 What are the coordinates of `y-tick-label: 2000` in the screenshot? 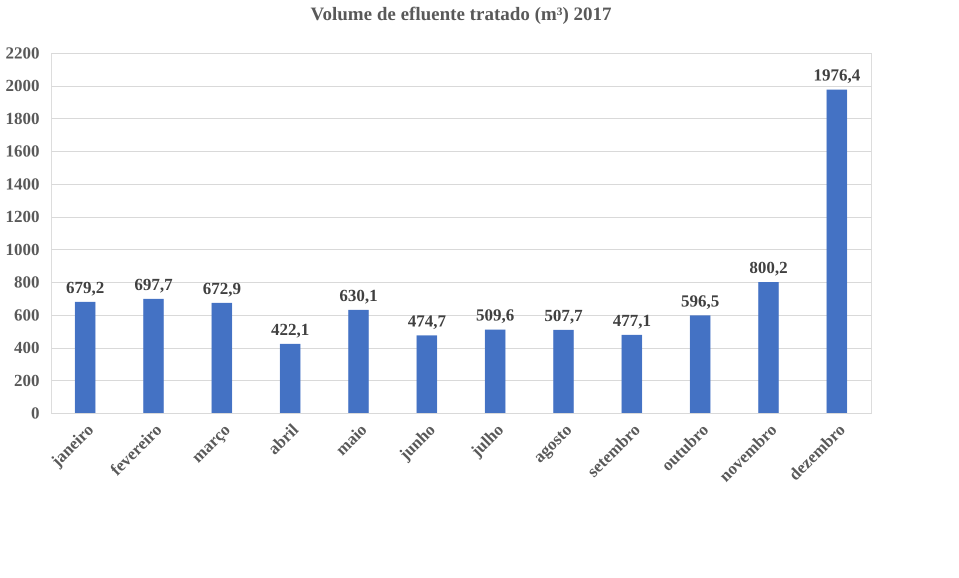 It's located at (23, 86).